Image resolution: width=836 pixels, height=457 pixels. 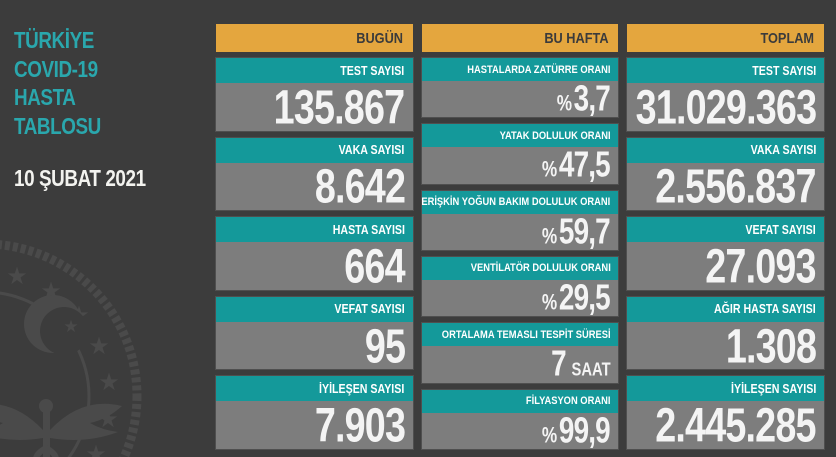 What do you see at coordinates (771, 345) in the screenshot?
I see `stat-value: 1.308` at bounding box center [771, 345].